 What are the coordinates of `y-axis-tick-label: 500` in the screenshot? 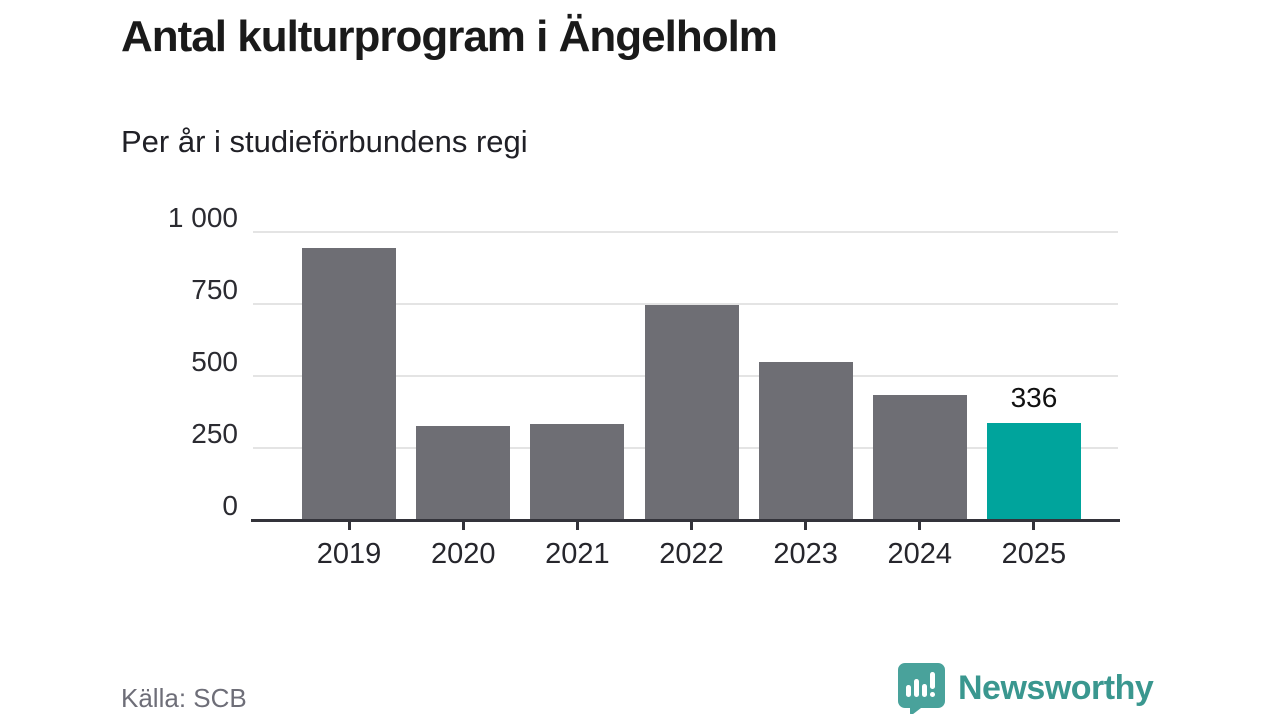 It's located at (214, 361).